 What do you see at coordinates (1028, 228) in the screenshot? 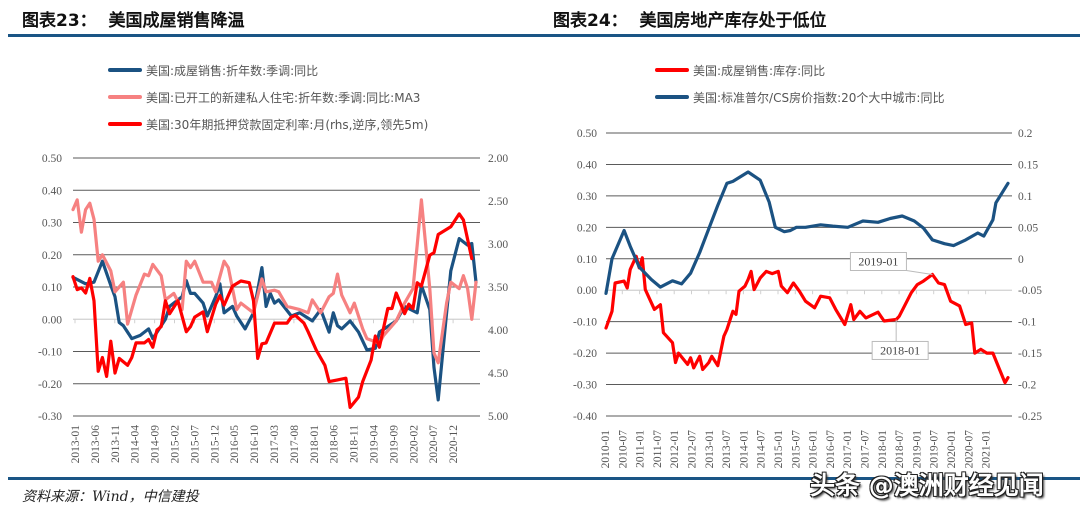
I see `y-right-tick-label: 0.05` at bounding box center [1028, 228].